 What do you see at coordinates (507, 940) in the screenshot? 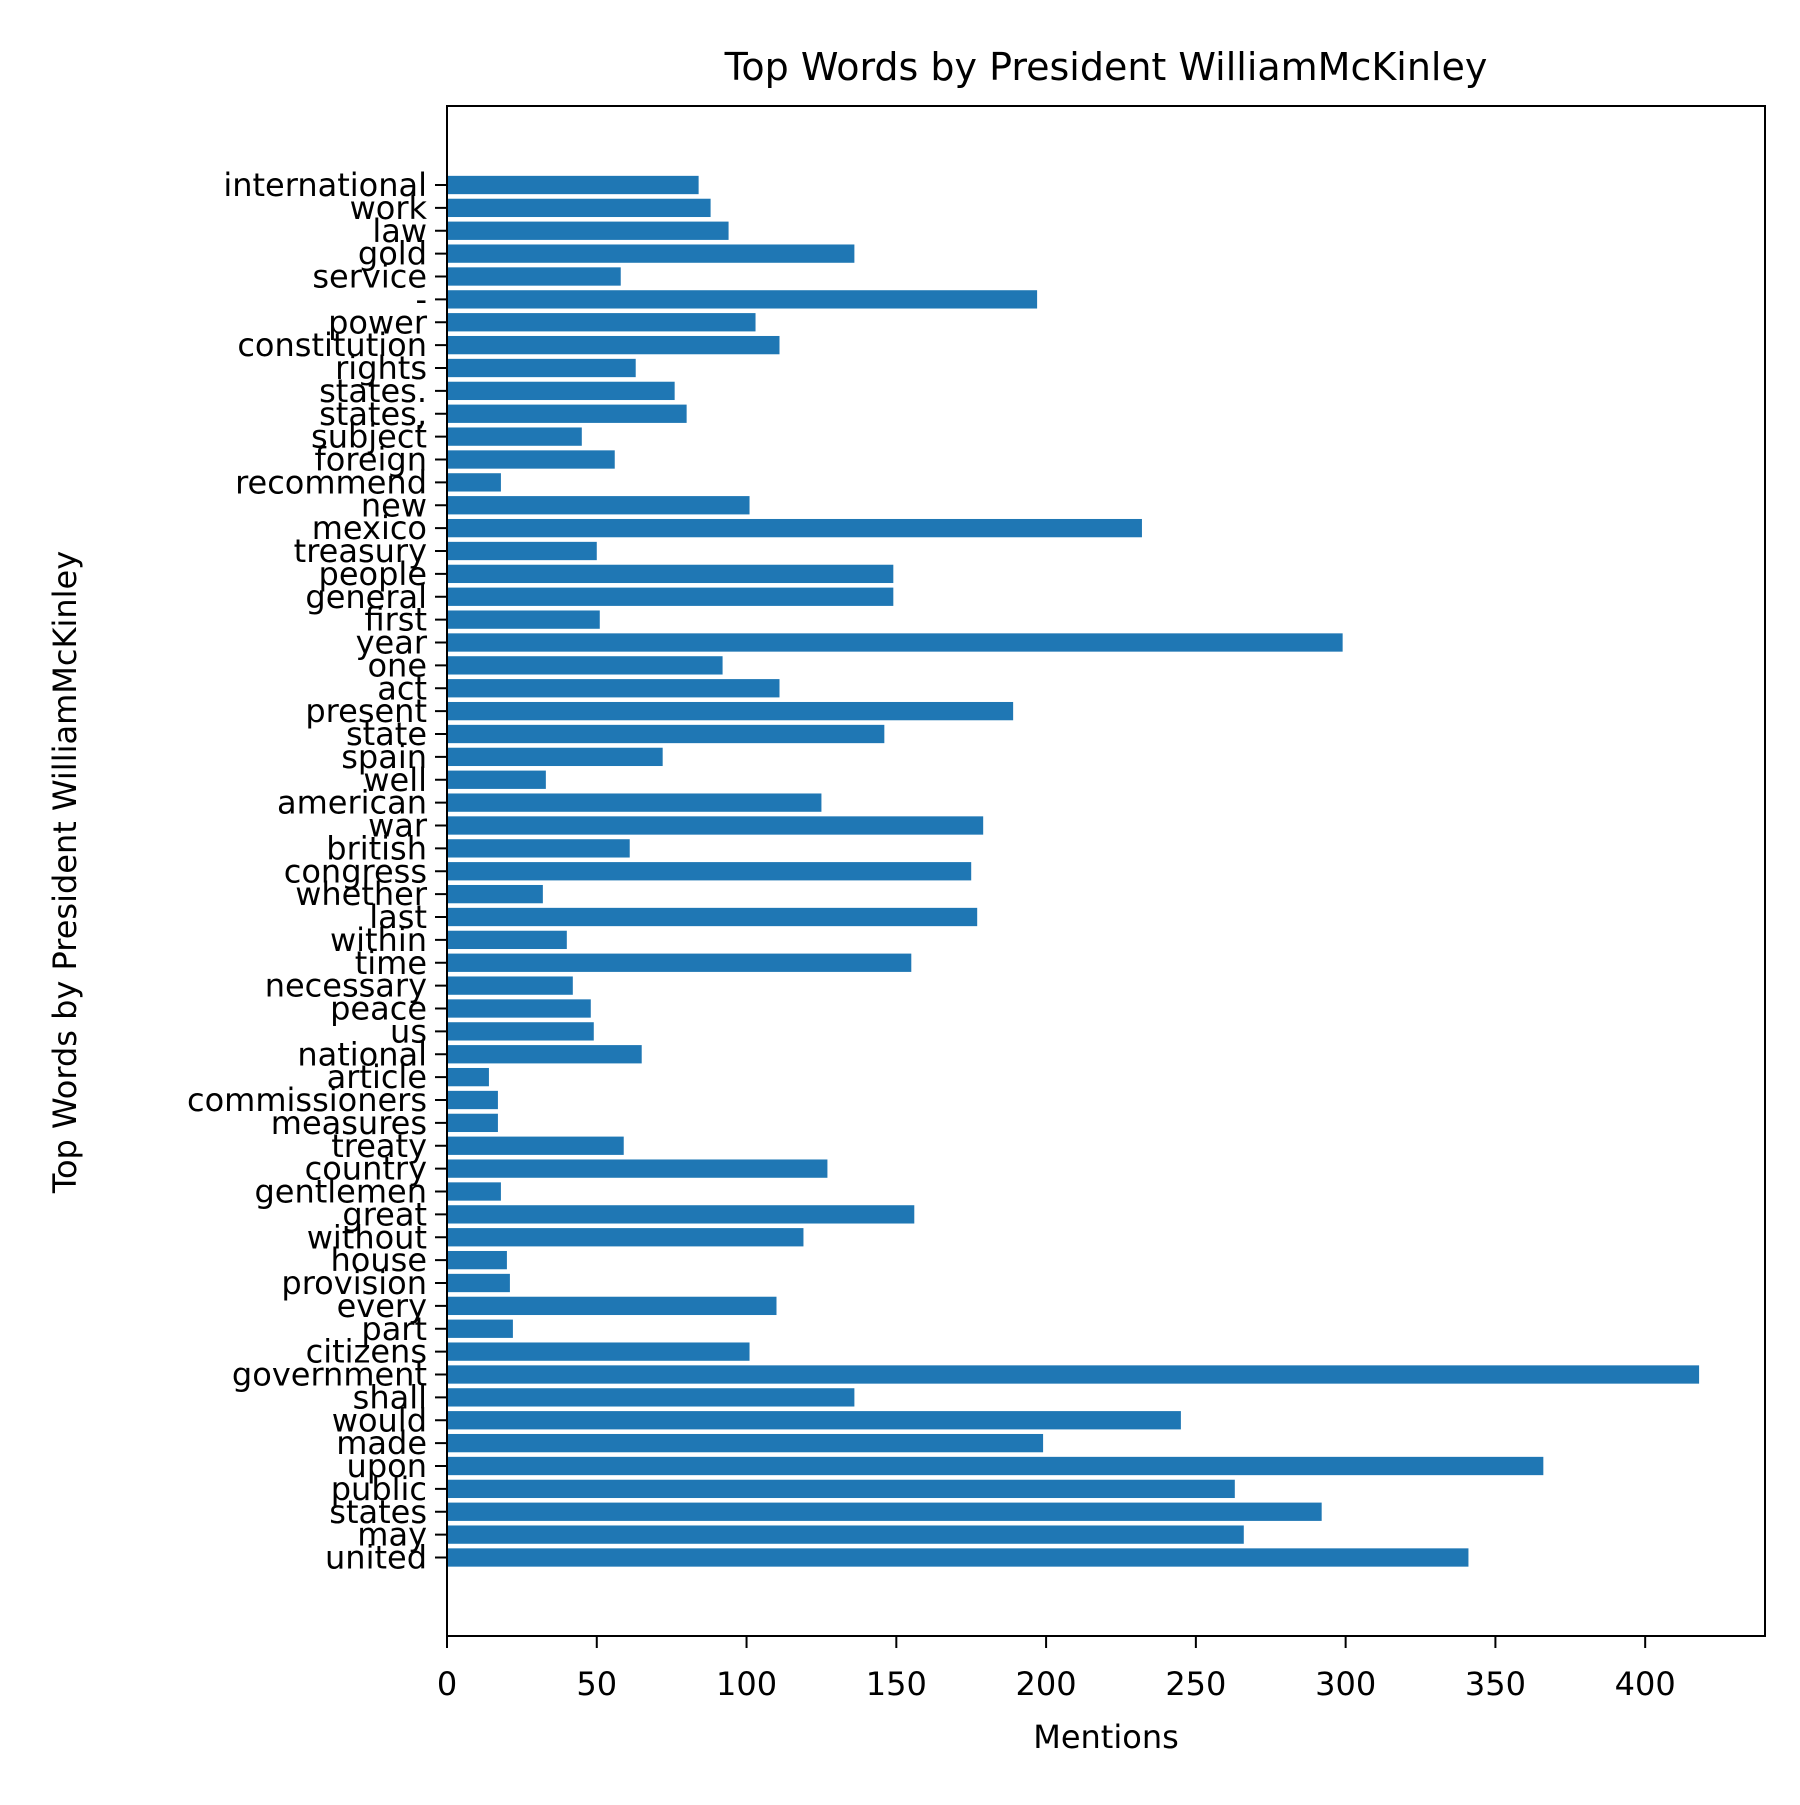
I see `bar-within` at bounding box center [507, 940].